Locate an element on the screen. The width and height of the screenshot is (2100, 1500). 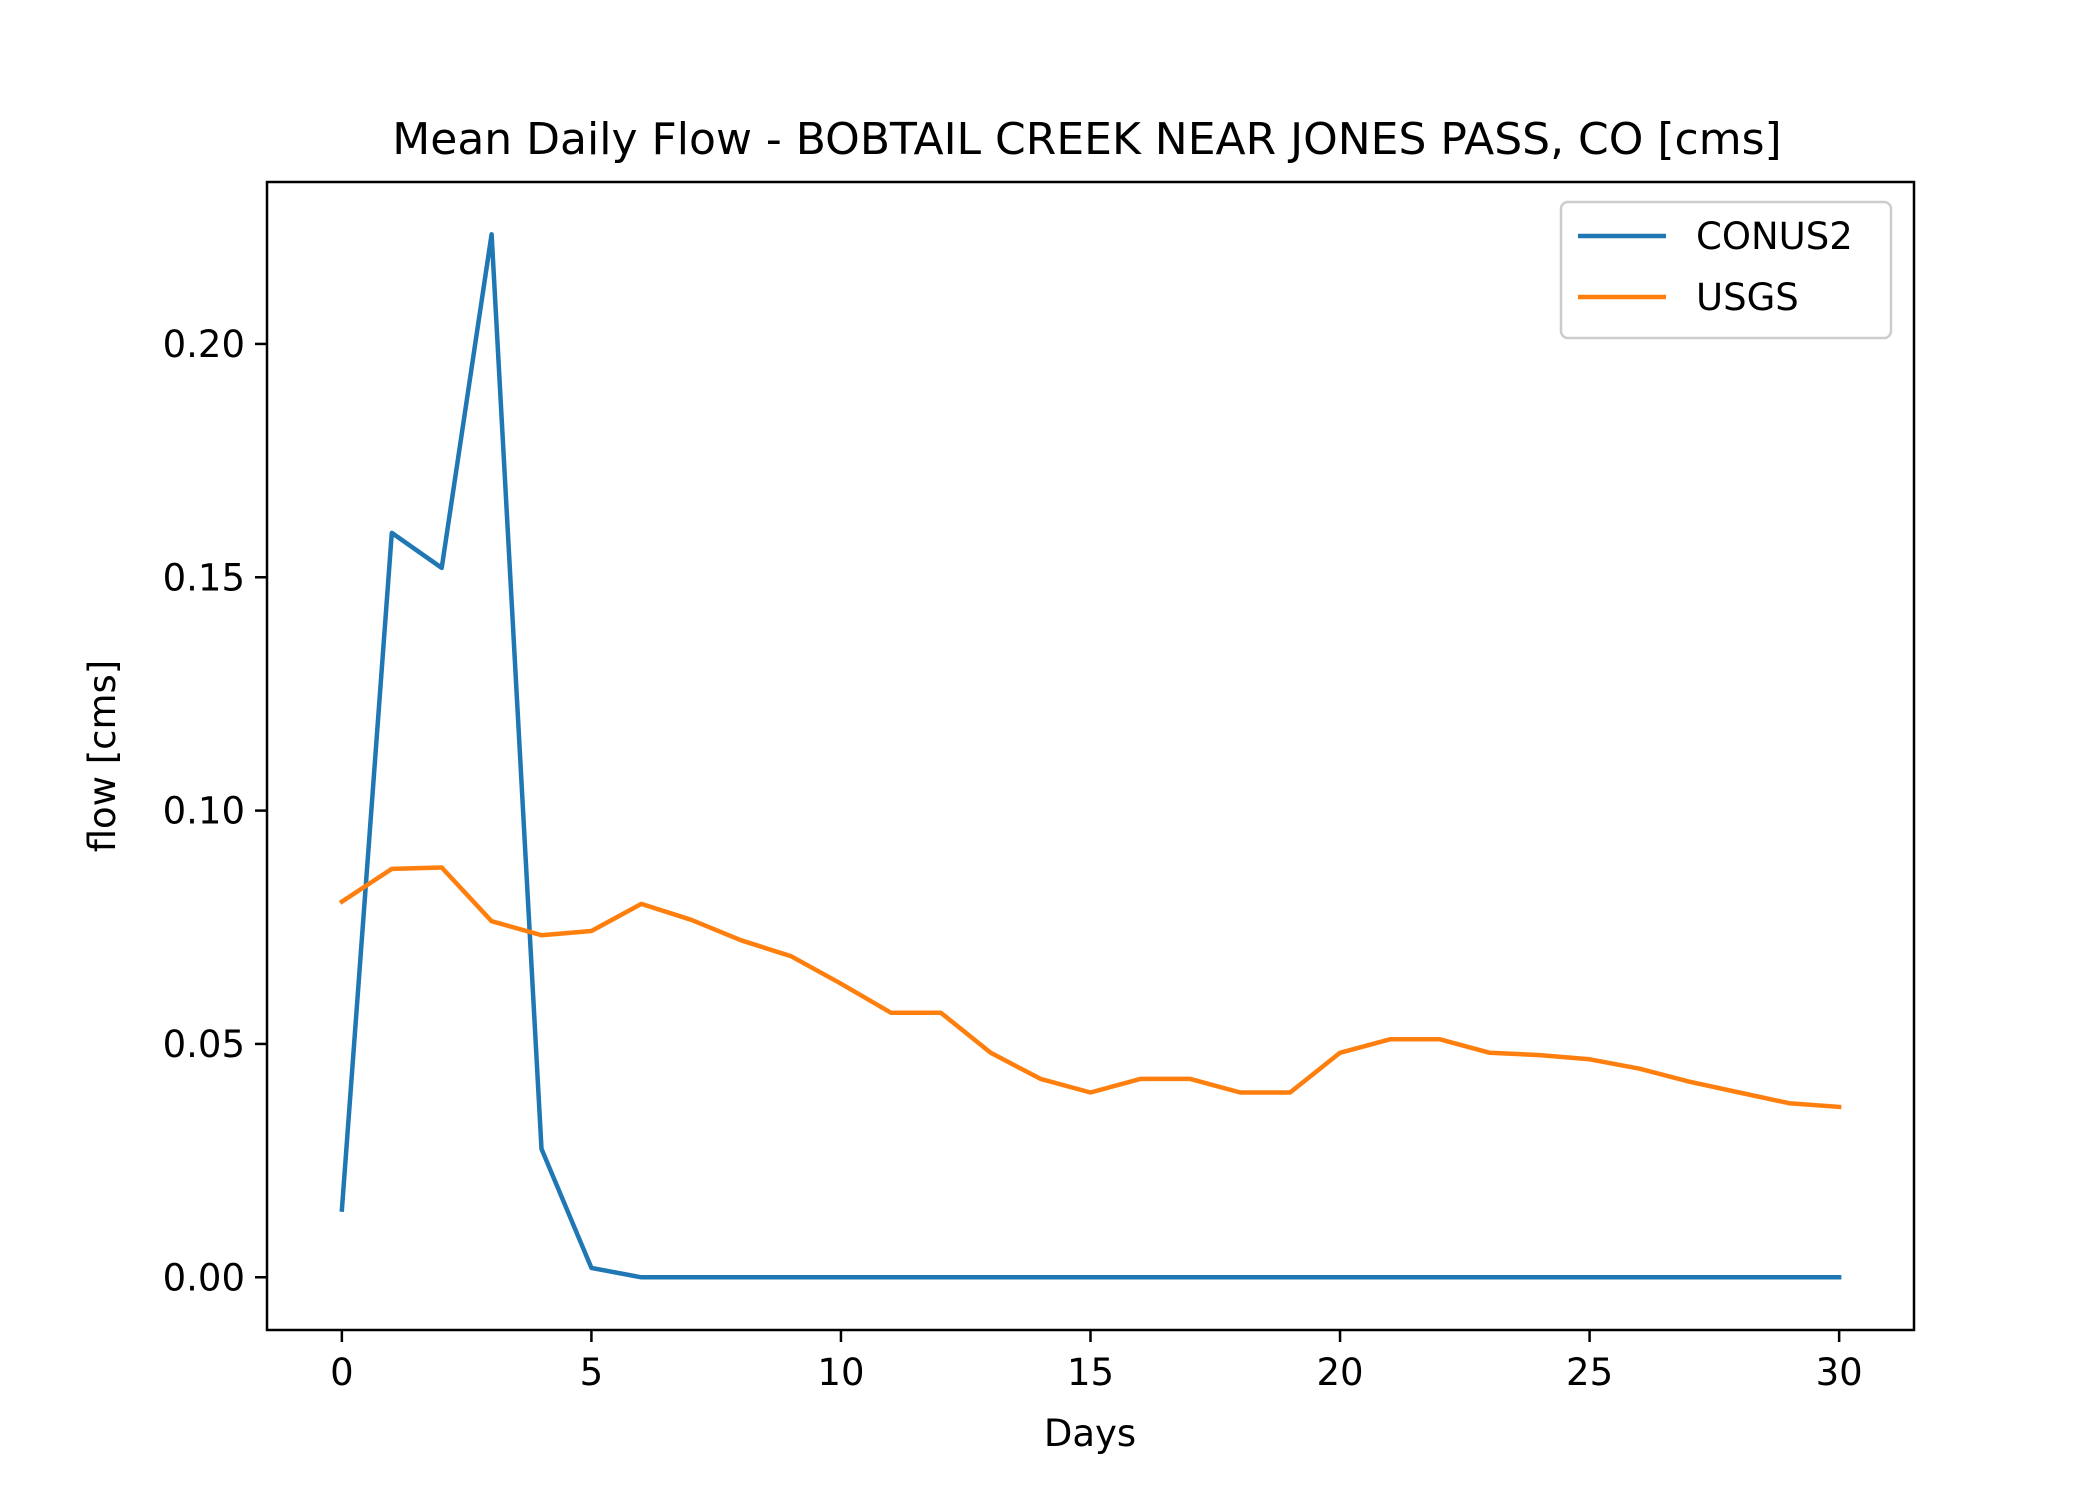
legend-label-conus2: CONUS2 is located at coordinates (1774, 236).